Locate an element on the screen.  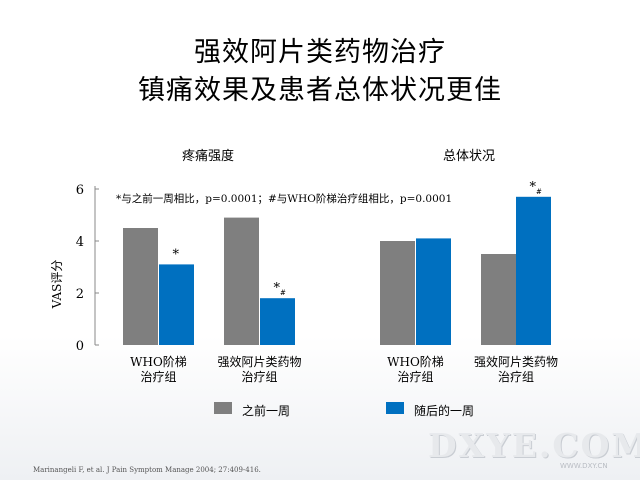
bar-overall-opioid-after is located at coordinates (533, 270).